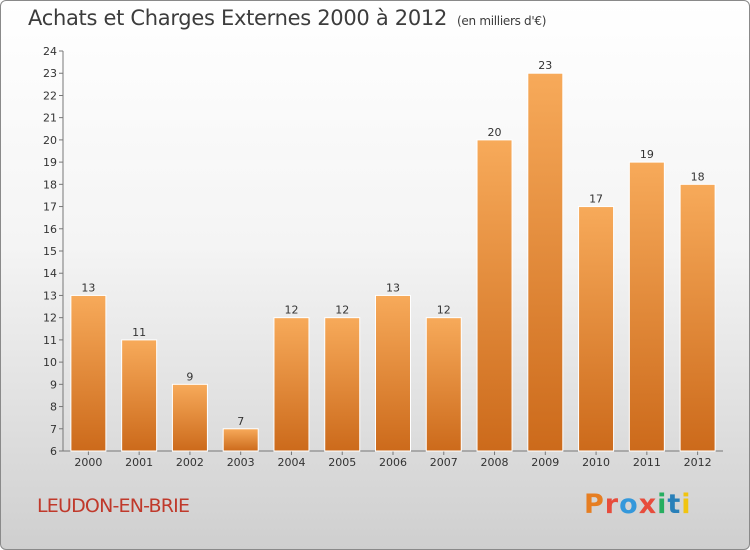 The image size is (750, 550). Describe the element at coordinates (594, 504) in the screenshot. I see `logo-letter: P` at that location.